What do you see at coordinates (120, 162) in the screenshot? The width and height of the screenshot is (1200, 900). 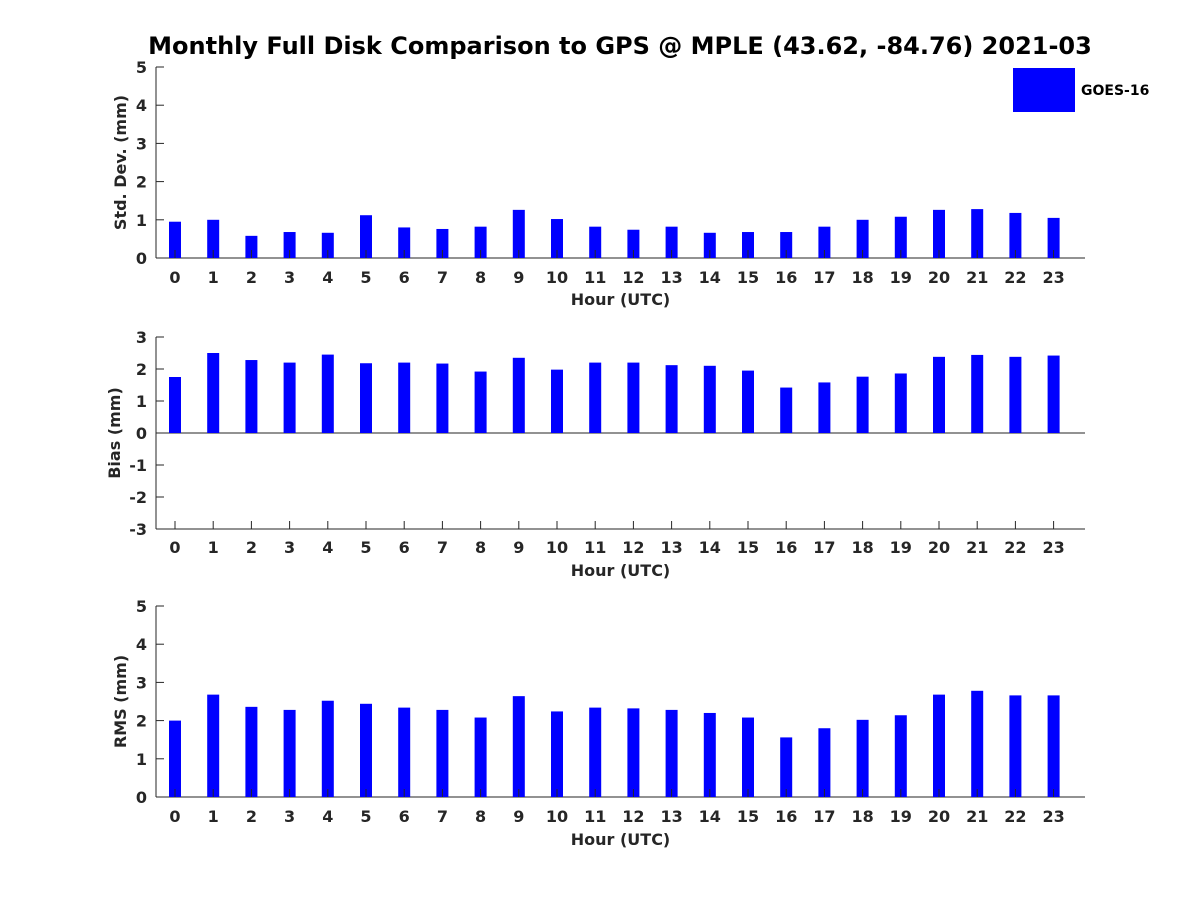 I see `y-axis-label-std-dev: Std. Dev. (mm)` at bounding box center [120, 162].